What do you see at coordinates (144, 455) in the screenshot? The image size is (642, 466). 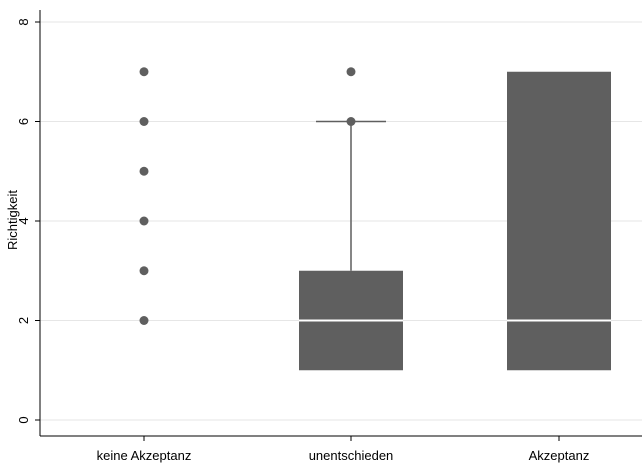 I see `x-tick-label-1: keine Akzeptanz` at bounding box center [144, 455].